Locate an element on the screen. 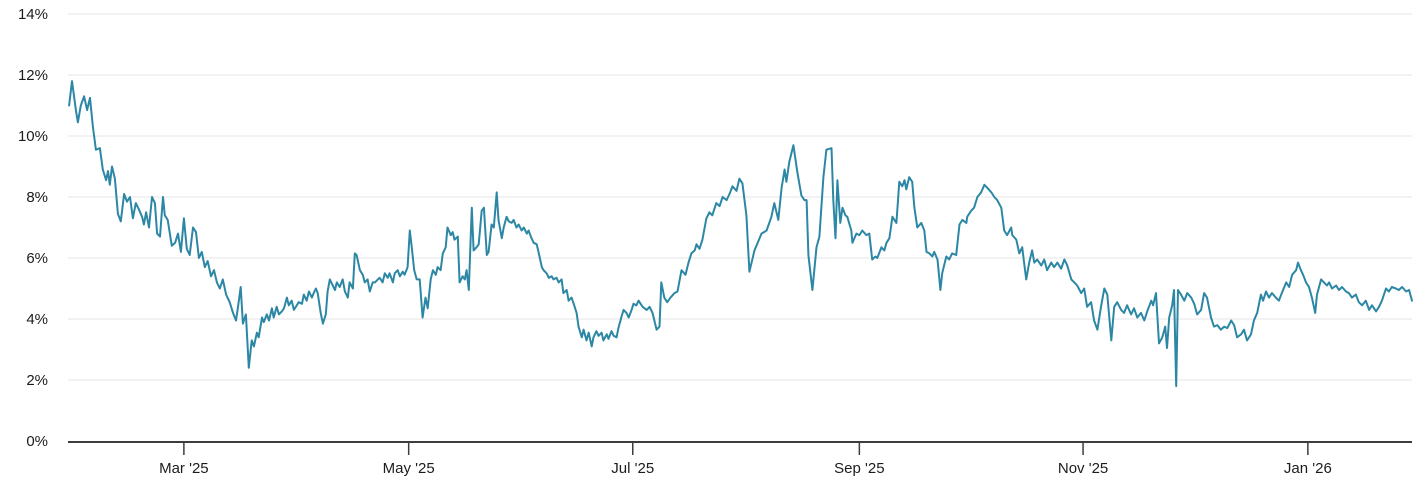  x-axis-tick-label: Sep '25 is located at coordinates (859, 468).